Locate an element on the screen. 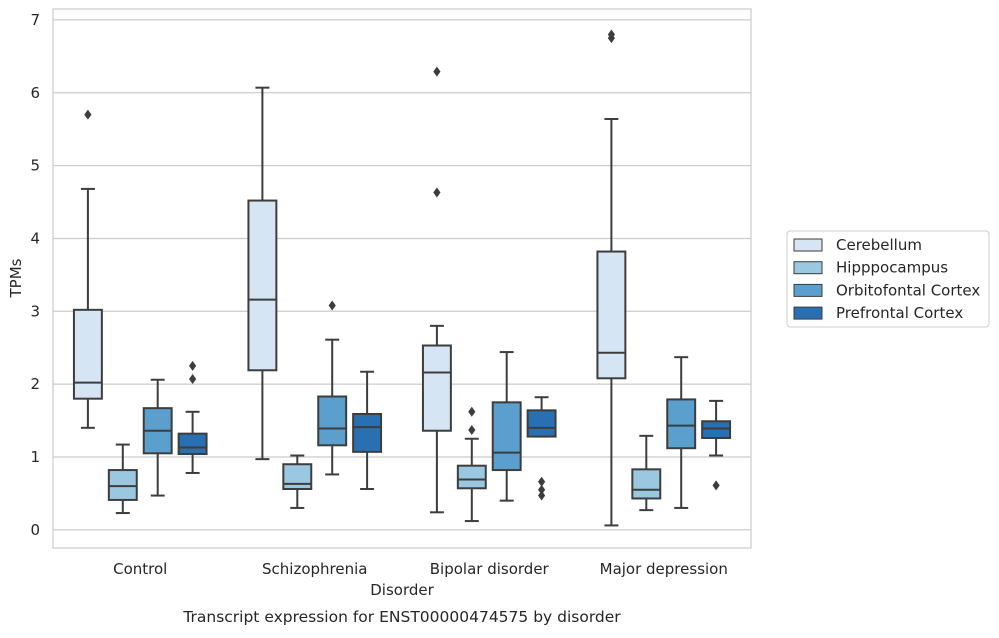 The height and width of the screenshot is (638, 999). x-tick-label: Bipolar disorder is located at coordinates (490, 569).